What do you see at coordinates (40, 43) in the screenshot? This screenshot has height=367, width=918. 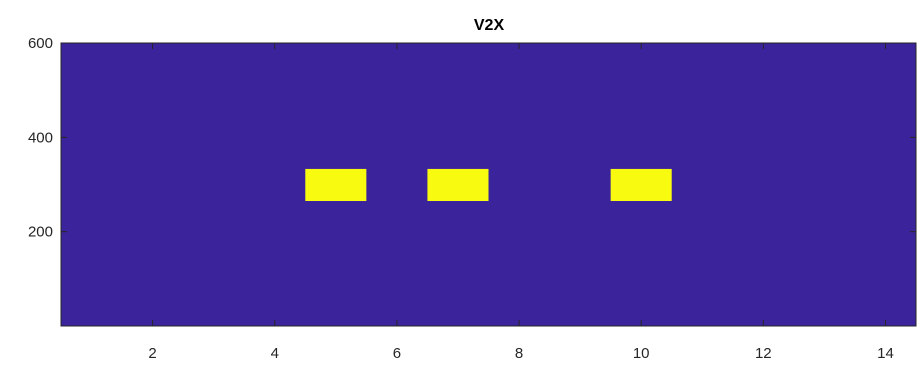 I see `y-tick-label-600: 600` at bounding box center [40, 43].